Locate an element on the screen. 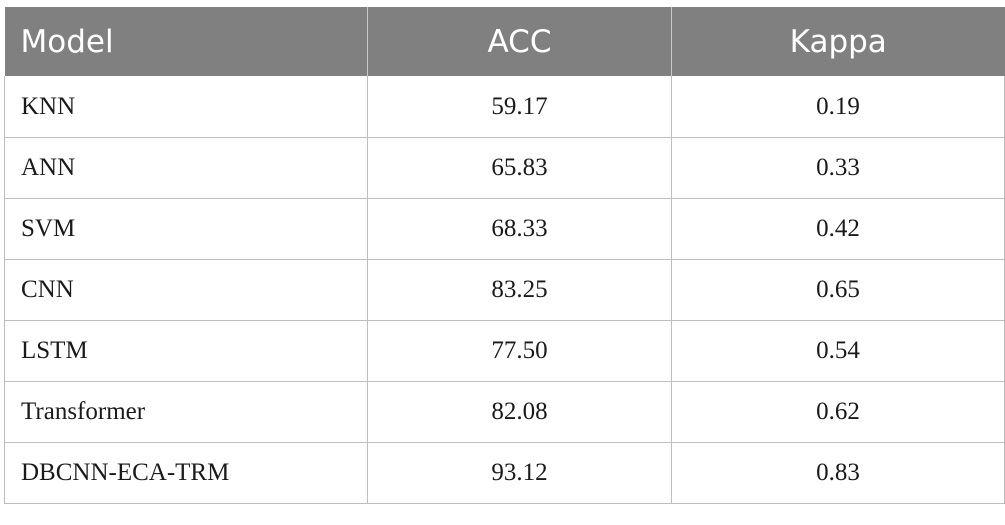 This screenshot has width=1005, height=525. cell-model: SVM is located at coordinates (186, 229).